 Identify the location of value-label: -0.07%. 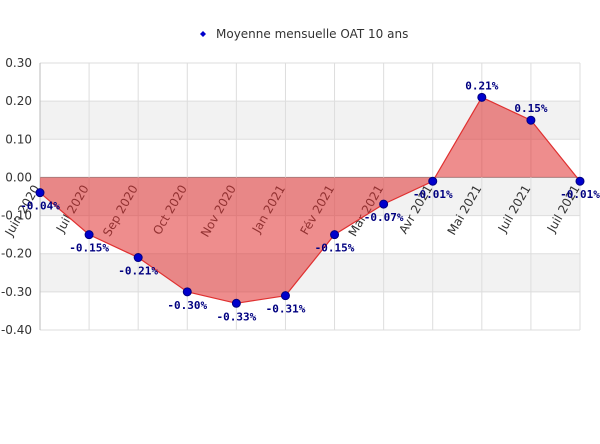
(384, 217).